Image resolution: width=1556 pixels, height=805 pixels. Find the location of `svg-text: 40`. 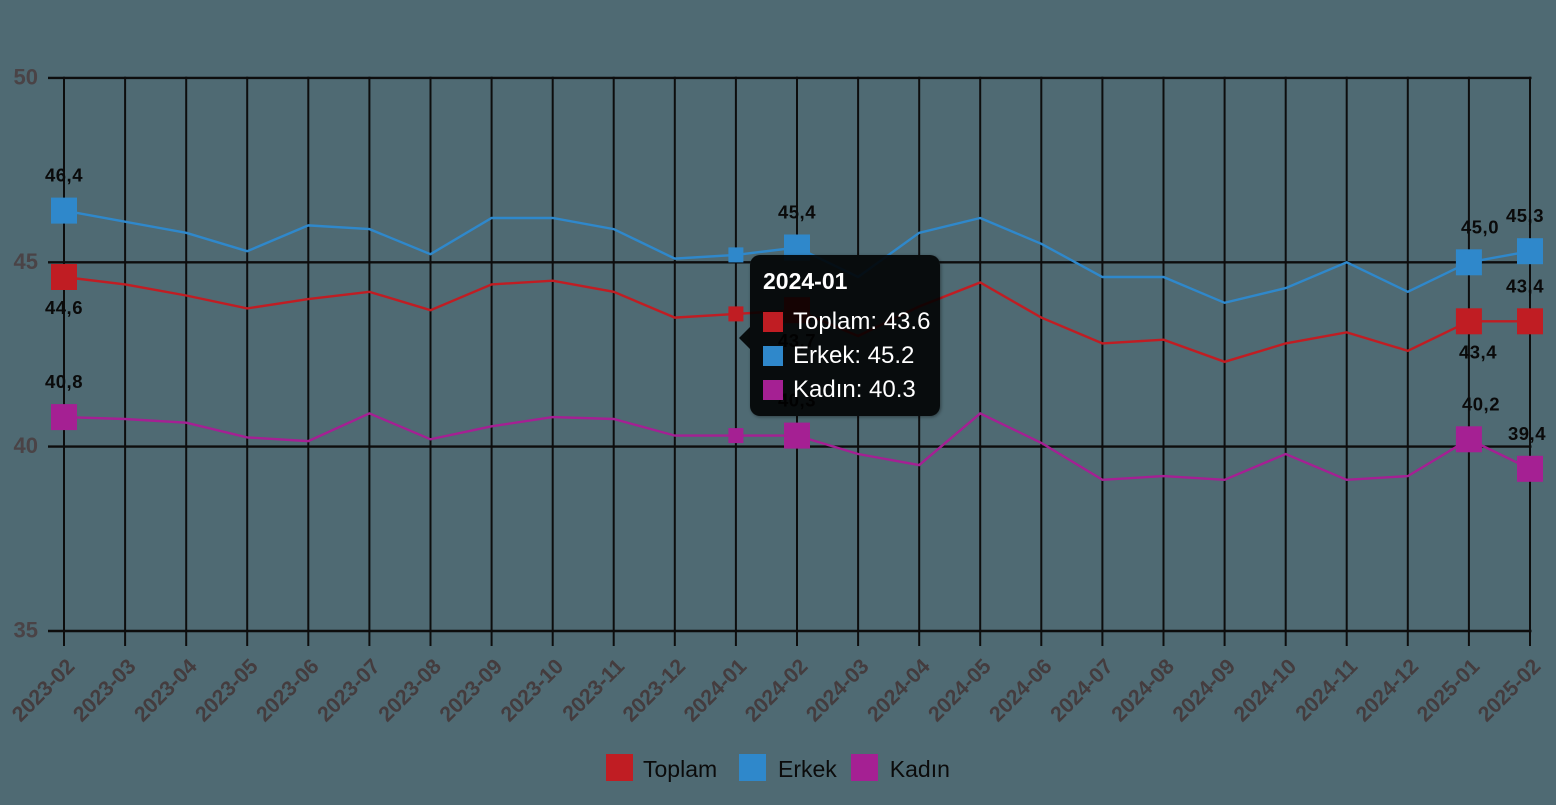

svg-text: 40 is located at coordinates (26, 445).